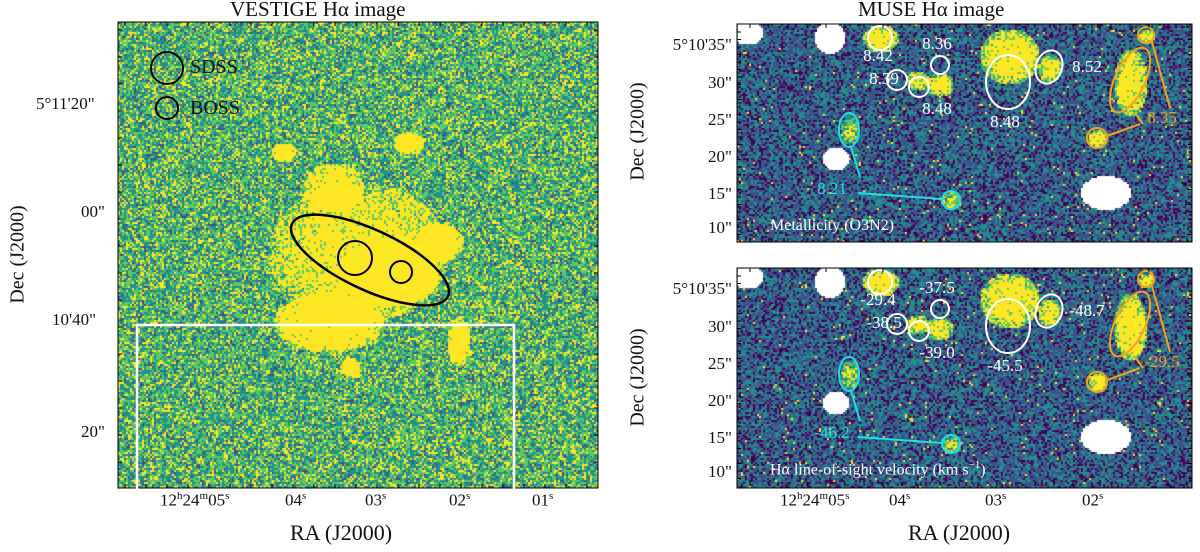 Image resolution: width=1200 pixels, height=552 pixels. Describe the element at coordinates (832, 432) in the screenshot. I see `region-label-cyan: -46.2` at that location.